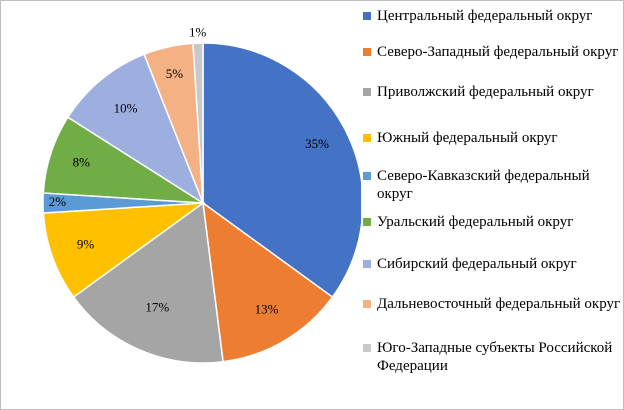 This screenshot has height=410, width=624. What do you see at coordinates (485, 92) in the screenshot?
I see `legend-label-volga: Приволжский федеральный округ` at bounding box center [485, 92].